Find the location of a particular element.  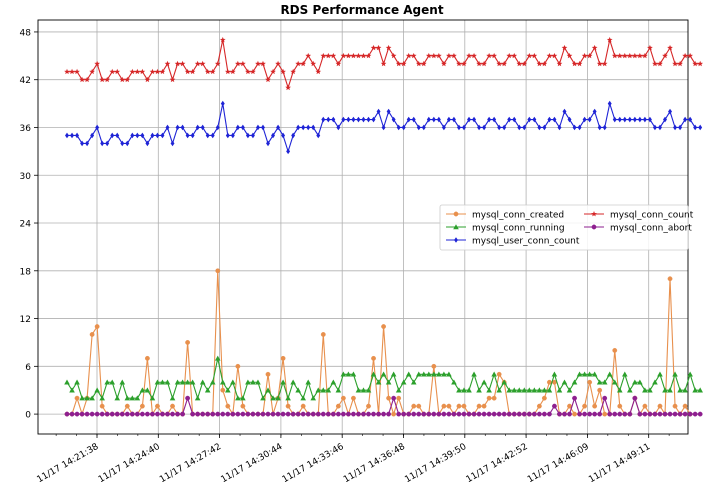

y-tick-label: 36 is located at coordinates (26, 129).